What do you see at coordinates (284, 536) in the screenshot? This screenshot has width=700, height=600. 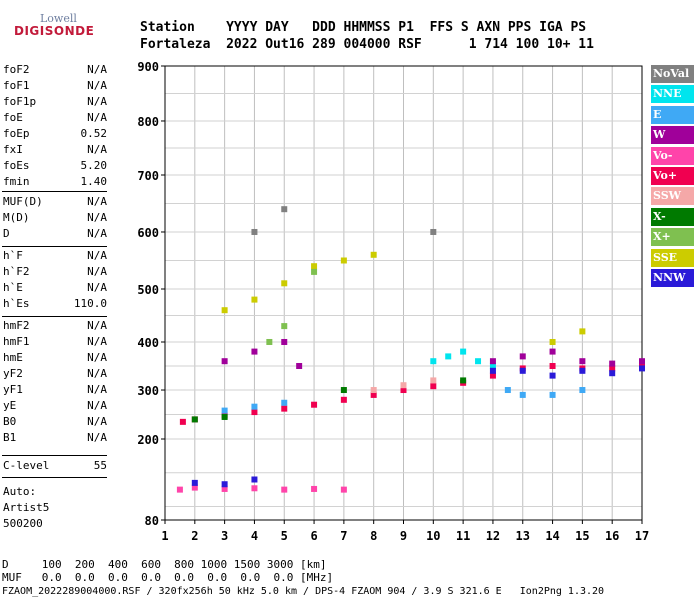 I see `x-tick-label: 5` at bounding box center [284, 536].